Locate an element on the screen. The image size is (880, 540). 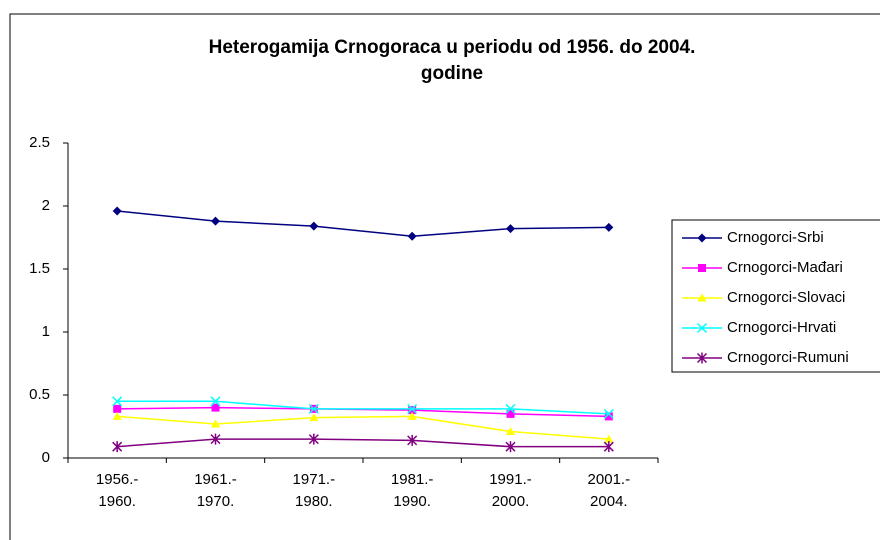
y-tick-label: 2 is located at coordinates (46, 205).